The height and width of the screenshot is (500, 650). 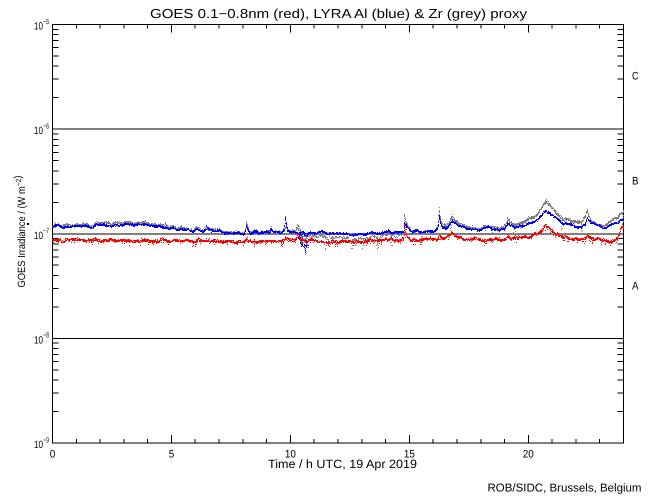 I want to click on svg-text: −6, so click(x=46, y=125).